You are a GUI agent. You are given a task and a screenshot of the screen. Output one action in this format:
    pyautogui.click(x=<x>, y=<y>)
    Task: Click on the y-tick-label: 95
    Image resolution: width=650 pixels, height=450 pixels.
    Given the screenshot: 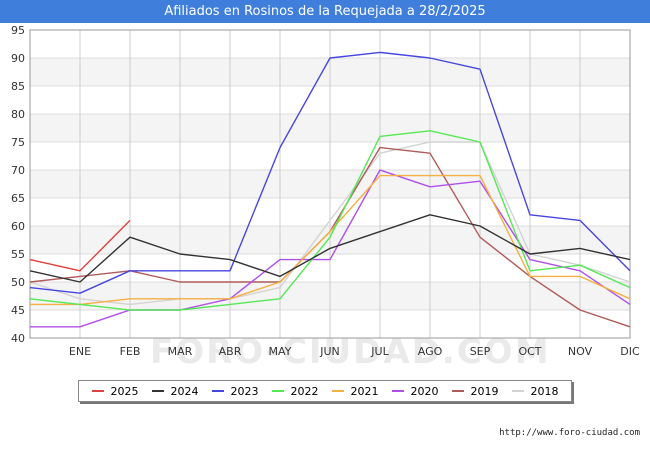 What is the action you would take?
    pyautogui.click(x=18, y=30)
    